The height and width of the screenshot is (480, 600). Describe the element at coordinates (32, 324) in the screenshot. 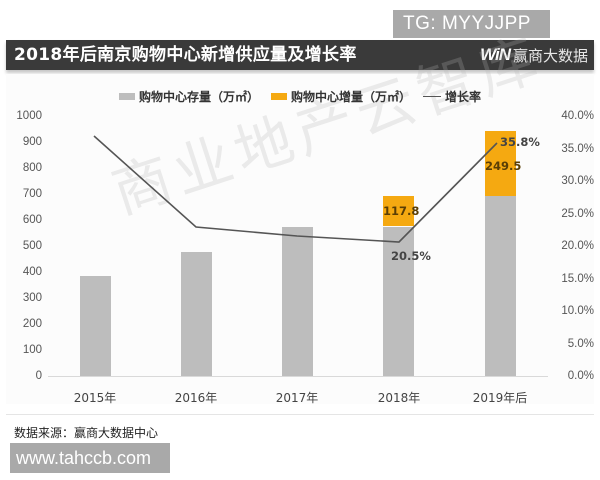

I see `y-tick-left: 200` at that location.